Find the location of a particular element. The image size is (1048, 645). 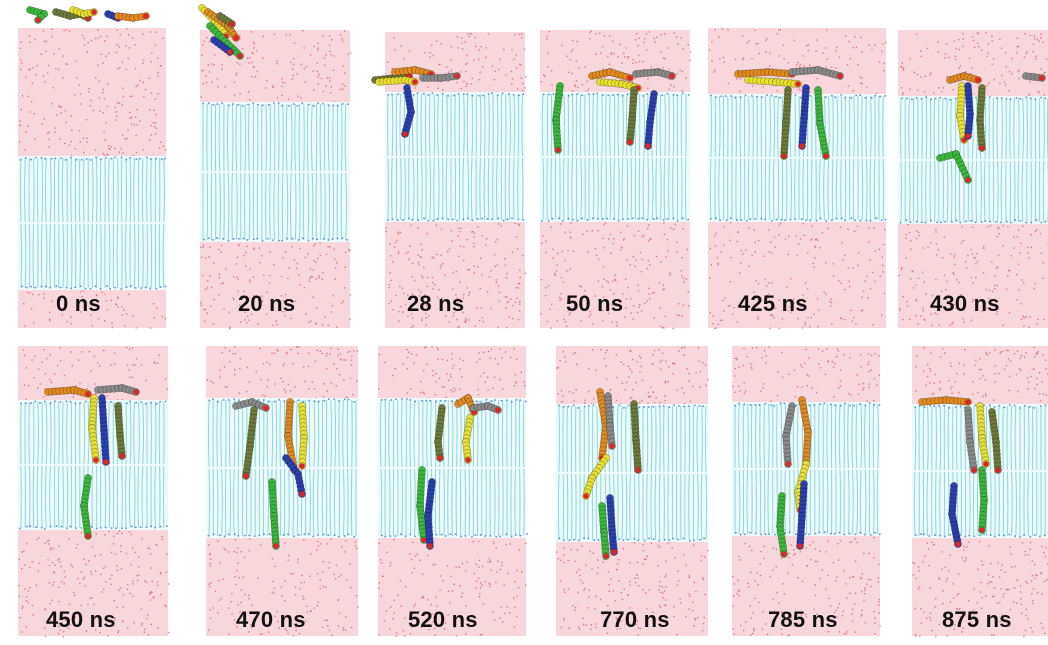

snapshot-panel: 450 ns is located at coordinates (94, 492).